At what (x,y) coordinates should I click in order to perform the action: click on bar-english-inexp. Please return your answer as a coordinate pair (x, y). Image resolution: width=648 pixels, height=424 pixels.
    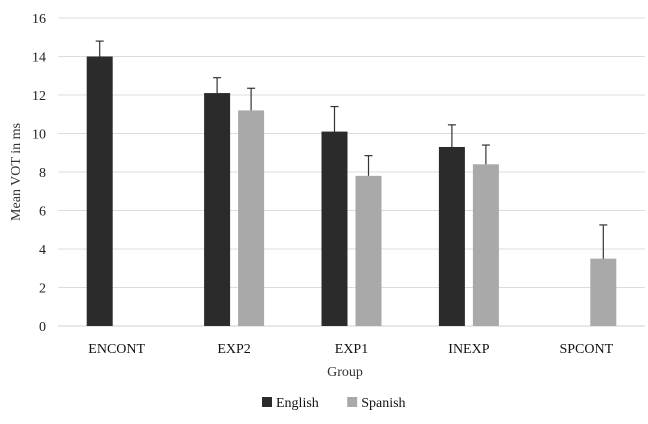
    Looking at the image, I should click on (451, 236).